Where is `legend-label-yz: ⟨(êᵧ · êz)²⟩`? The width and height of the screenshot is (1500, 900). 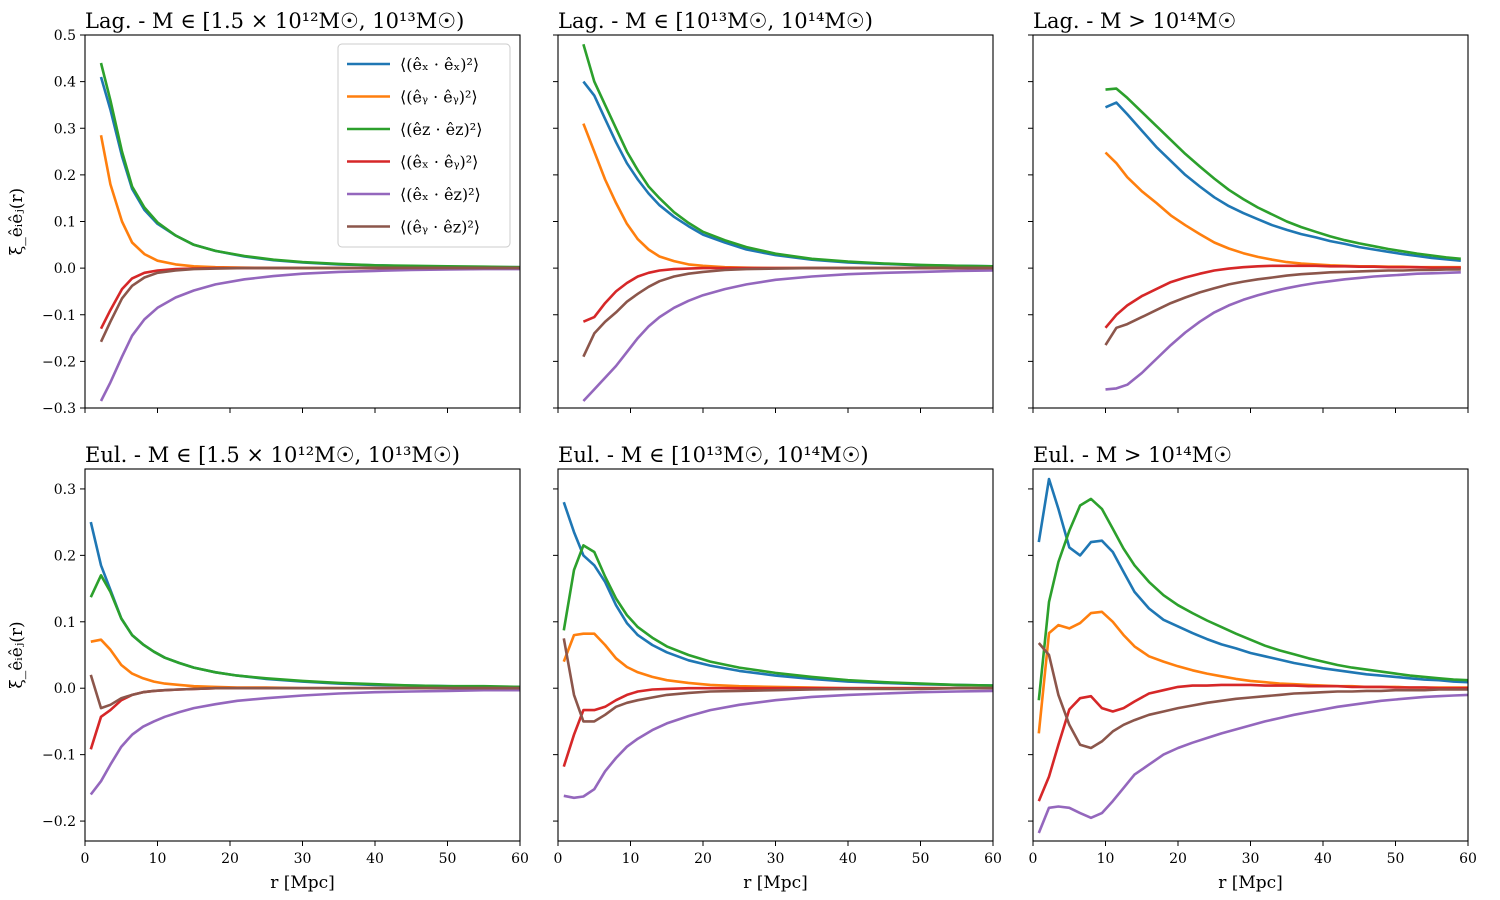
legend-label-yz: ⟨(êᵧ · êz)²⟩ is located at coordinates (440, 227).